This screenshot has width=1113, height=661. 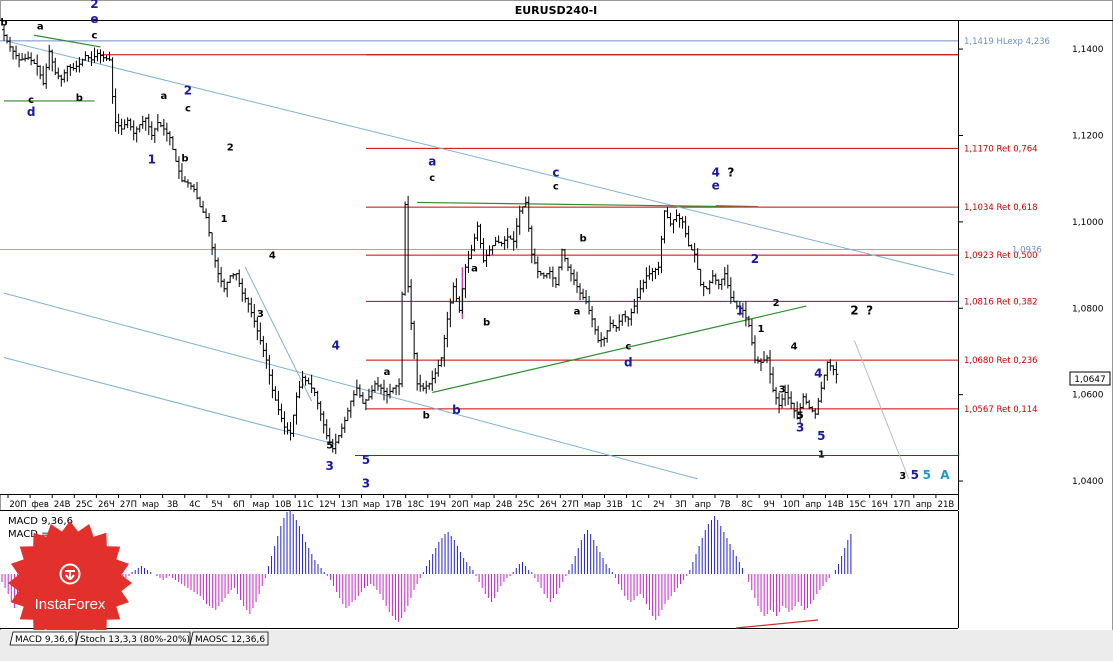 I want to click on time-tick-label: 6П, so click(x=239, y=505).